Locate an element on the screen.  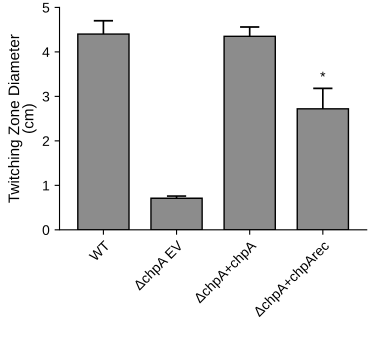
y-tick-label: 0 is located at coordinates (46, 230).